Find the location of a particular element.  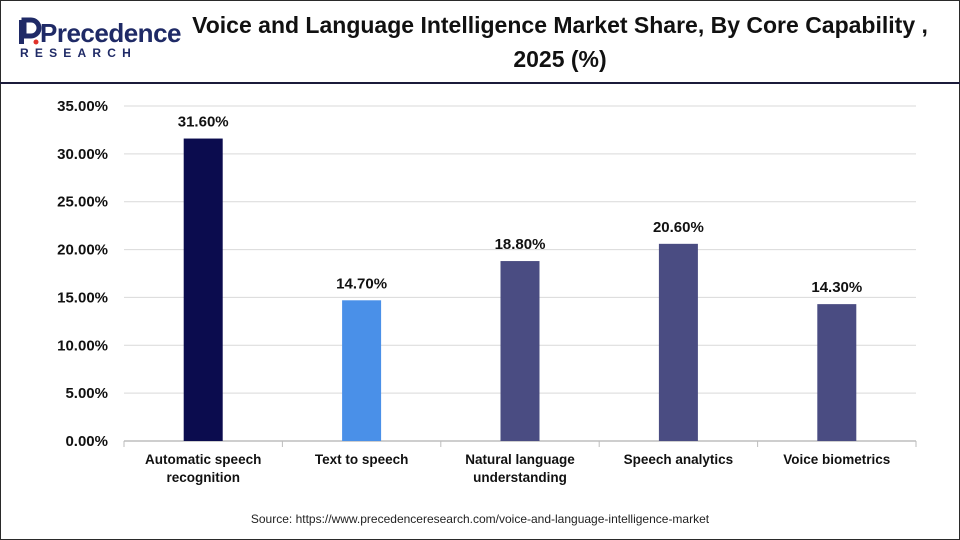

data-label: 14.70% is located at coordinates (361, 283).